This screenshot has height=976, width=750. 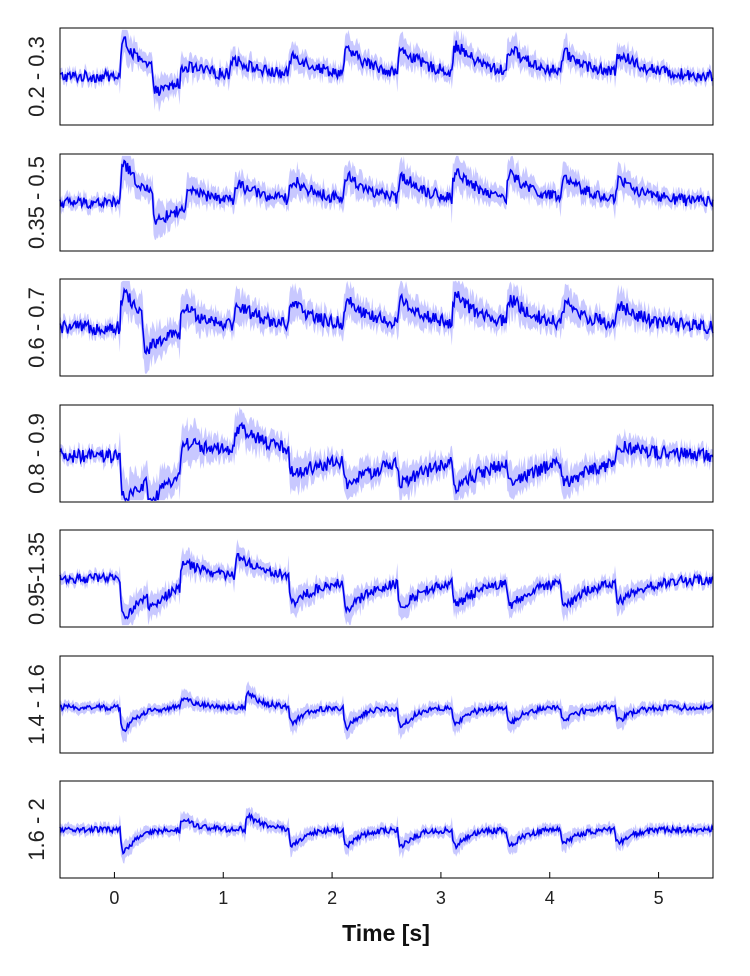 What do you see at coordinates (36, 829) in the screenshot?
I see `panel-y-label: 1.6 - 2` at bounding box center [36, 829].